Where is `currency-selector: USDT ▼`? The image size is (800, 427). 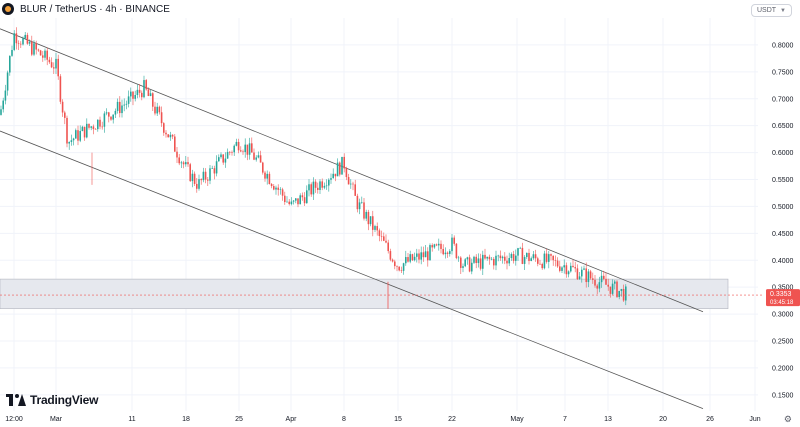 currency-selector: USDT ▼ is located at coordinates (771, 10).